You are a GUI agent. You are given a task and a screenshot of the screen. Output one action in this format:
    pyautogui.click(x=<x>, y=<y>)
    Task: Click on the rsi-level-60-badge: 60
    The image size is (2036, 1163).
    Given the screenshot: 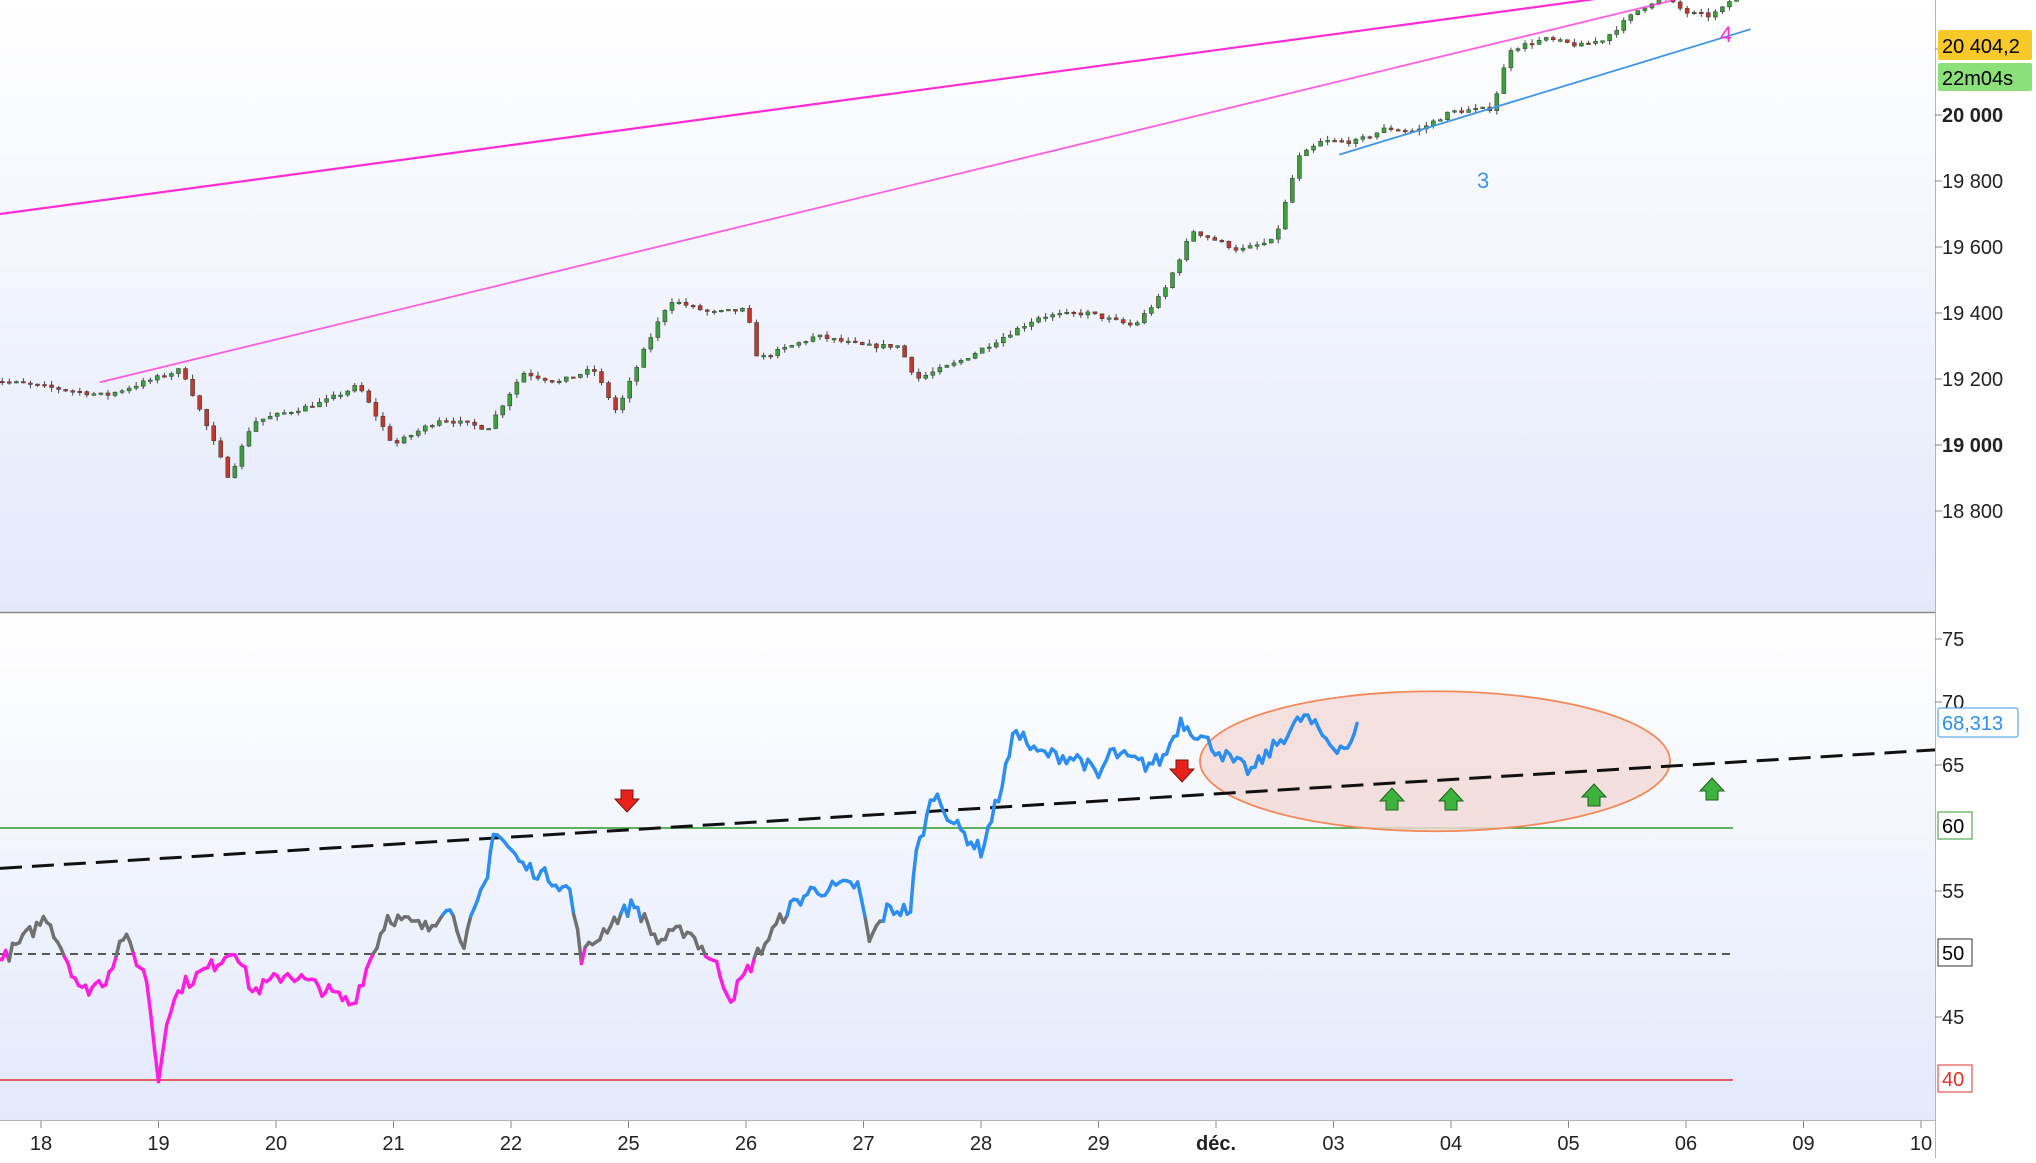 What is the action you would take?
    pyautogui.click(x=1955, y=825)
    